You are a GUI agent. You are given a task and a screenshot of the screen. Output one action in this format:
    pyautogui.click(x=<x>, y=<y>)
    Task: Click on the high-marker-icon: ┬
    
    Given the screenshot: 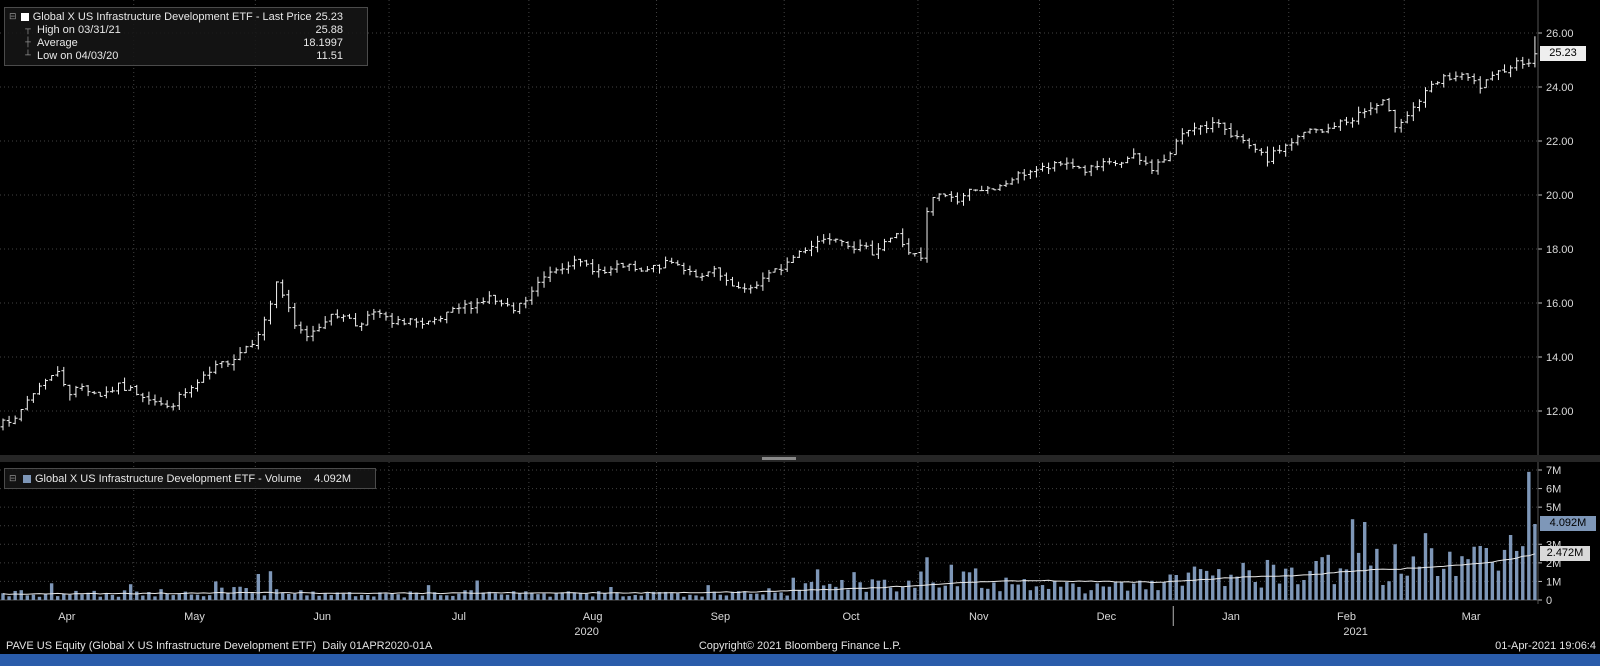 What is the action you would take?
    pyautogui.click(x=28, y=29)
    